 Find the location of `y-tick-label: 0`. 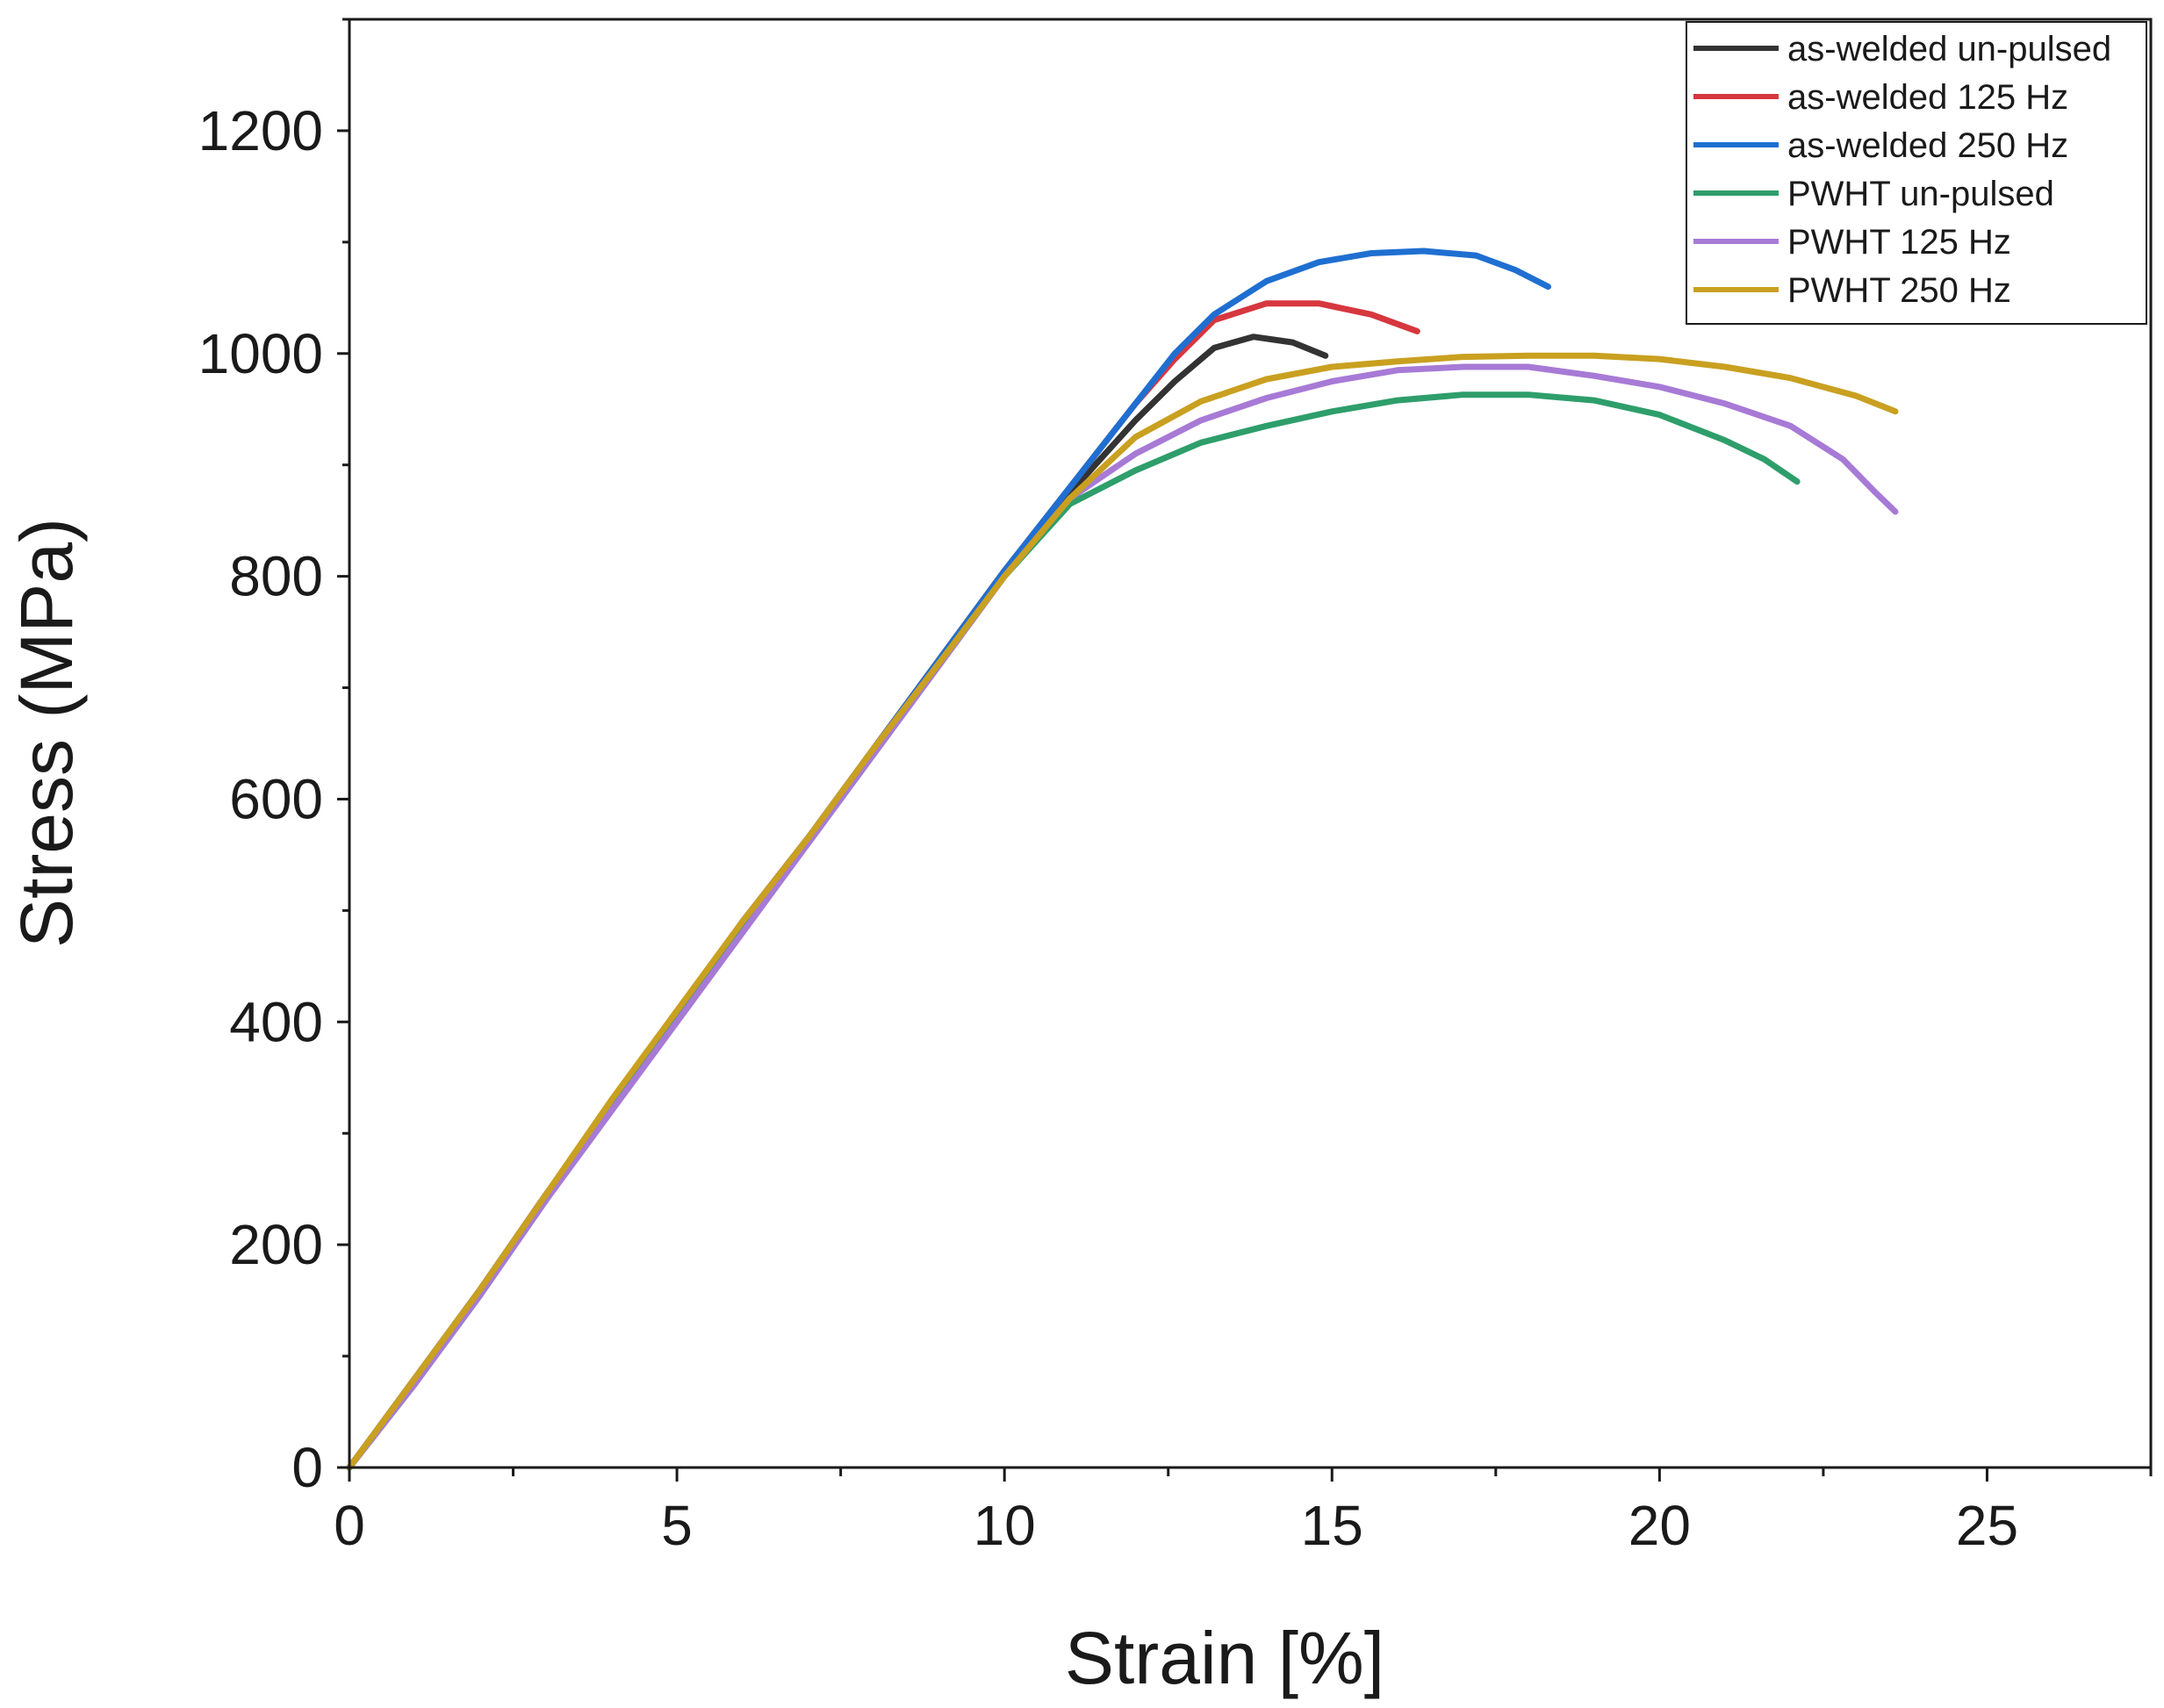

y-tick-label: 0 is located at coordinates (307, 1467).